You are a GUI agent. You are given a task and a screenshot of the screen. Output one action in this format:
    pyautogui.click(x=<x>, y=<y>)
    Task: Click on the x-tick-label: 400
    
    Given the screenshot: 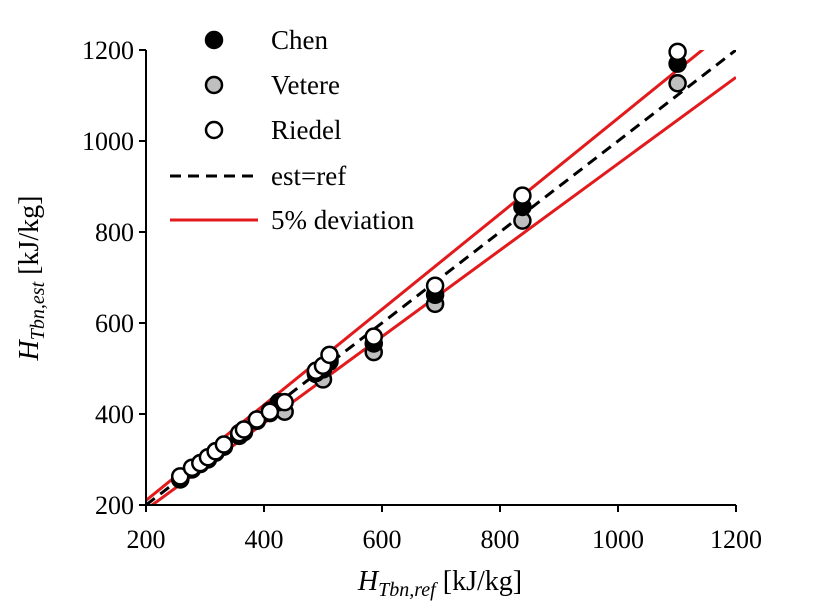 What is the action you would take?
    pyautogui.click(x=264, y=539)
    